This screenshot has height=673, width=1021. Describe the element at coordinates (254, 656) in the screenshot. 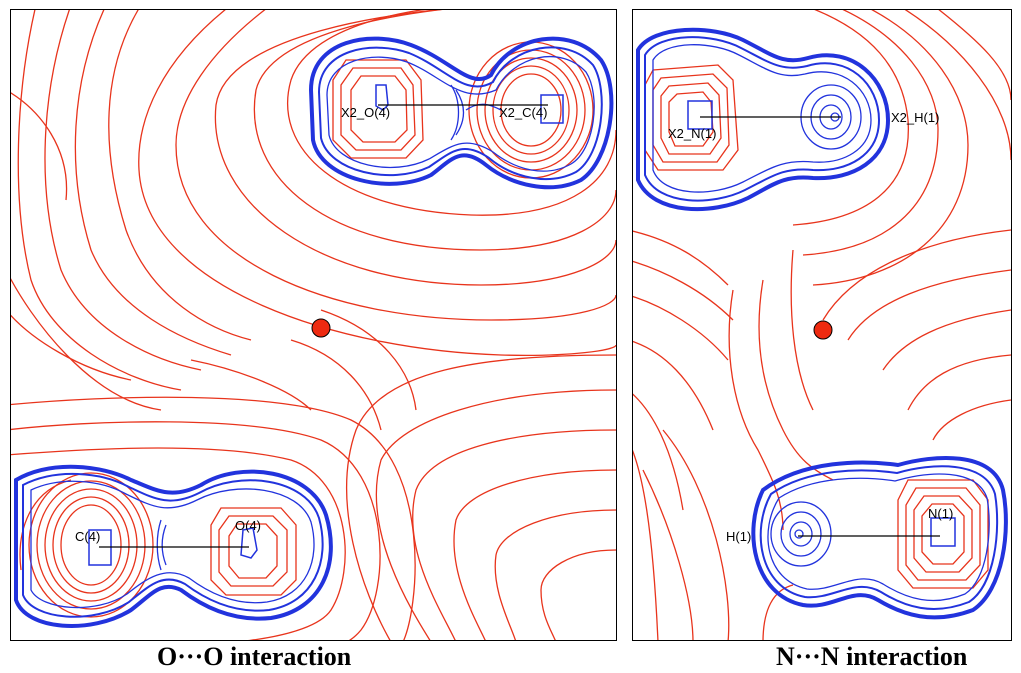

I see `caption-oo: O···O interaction` at that location.